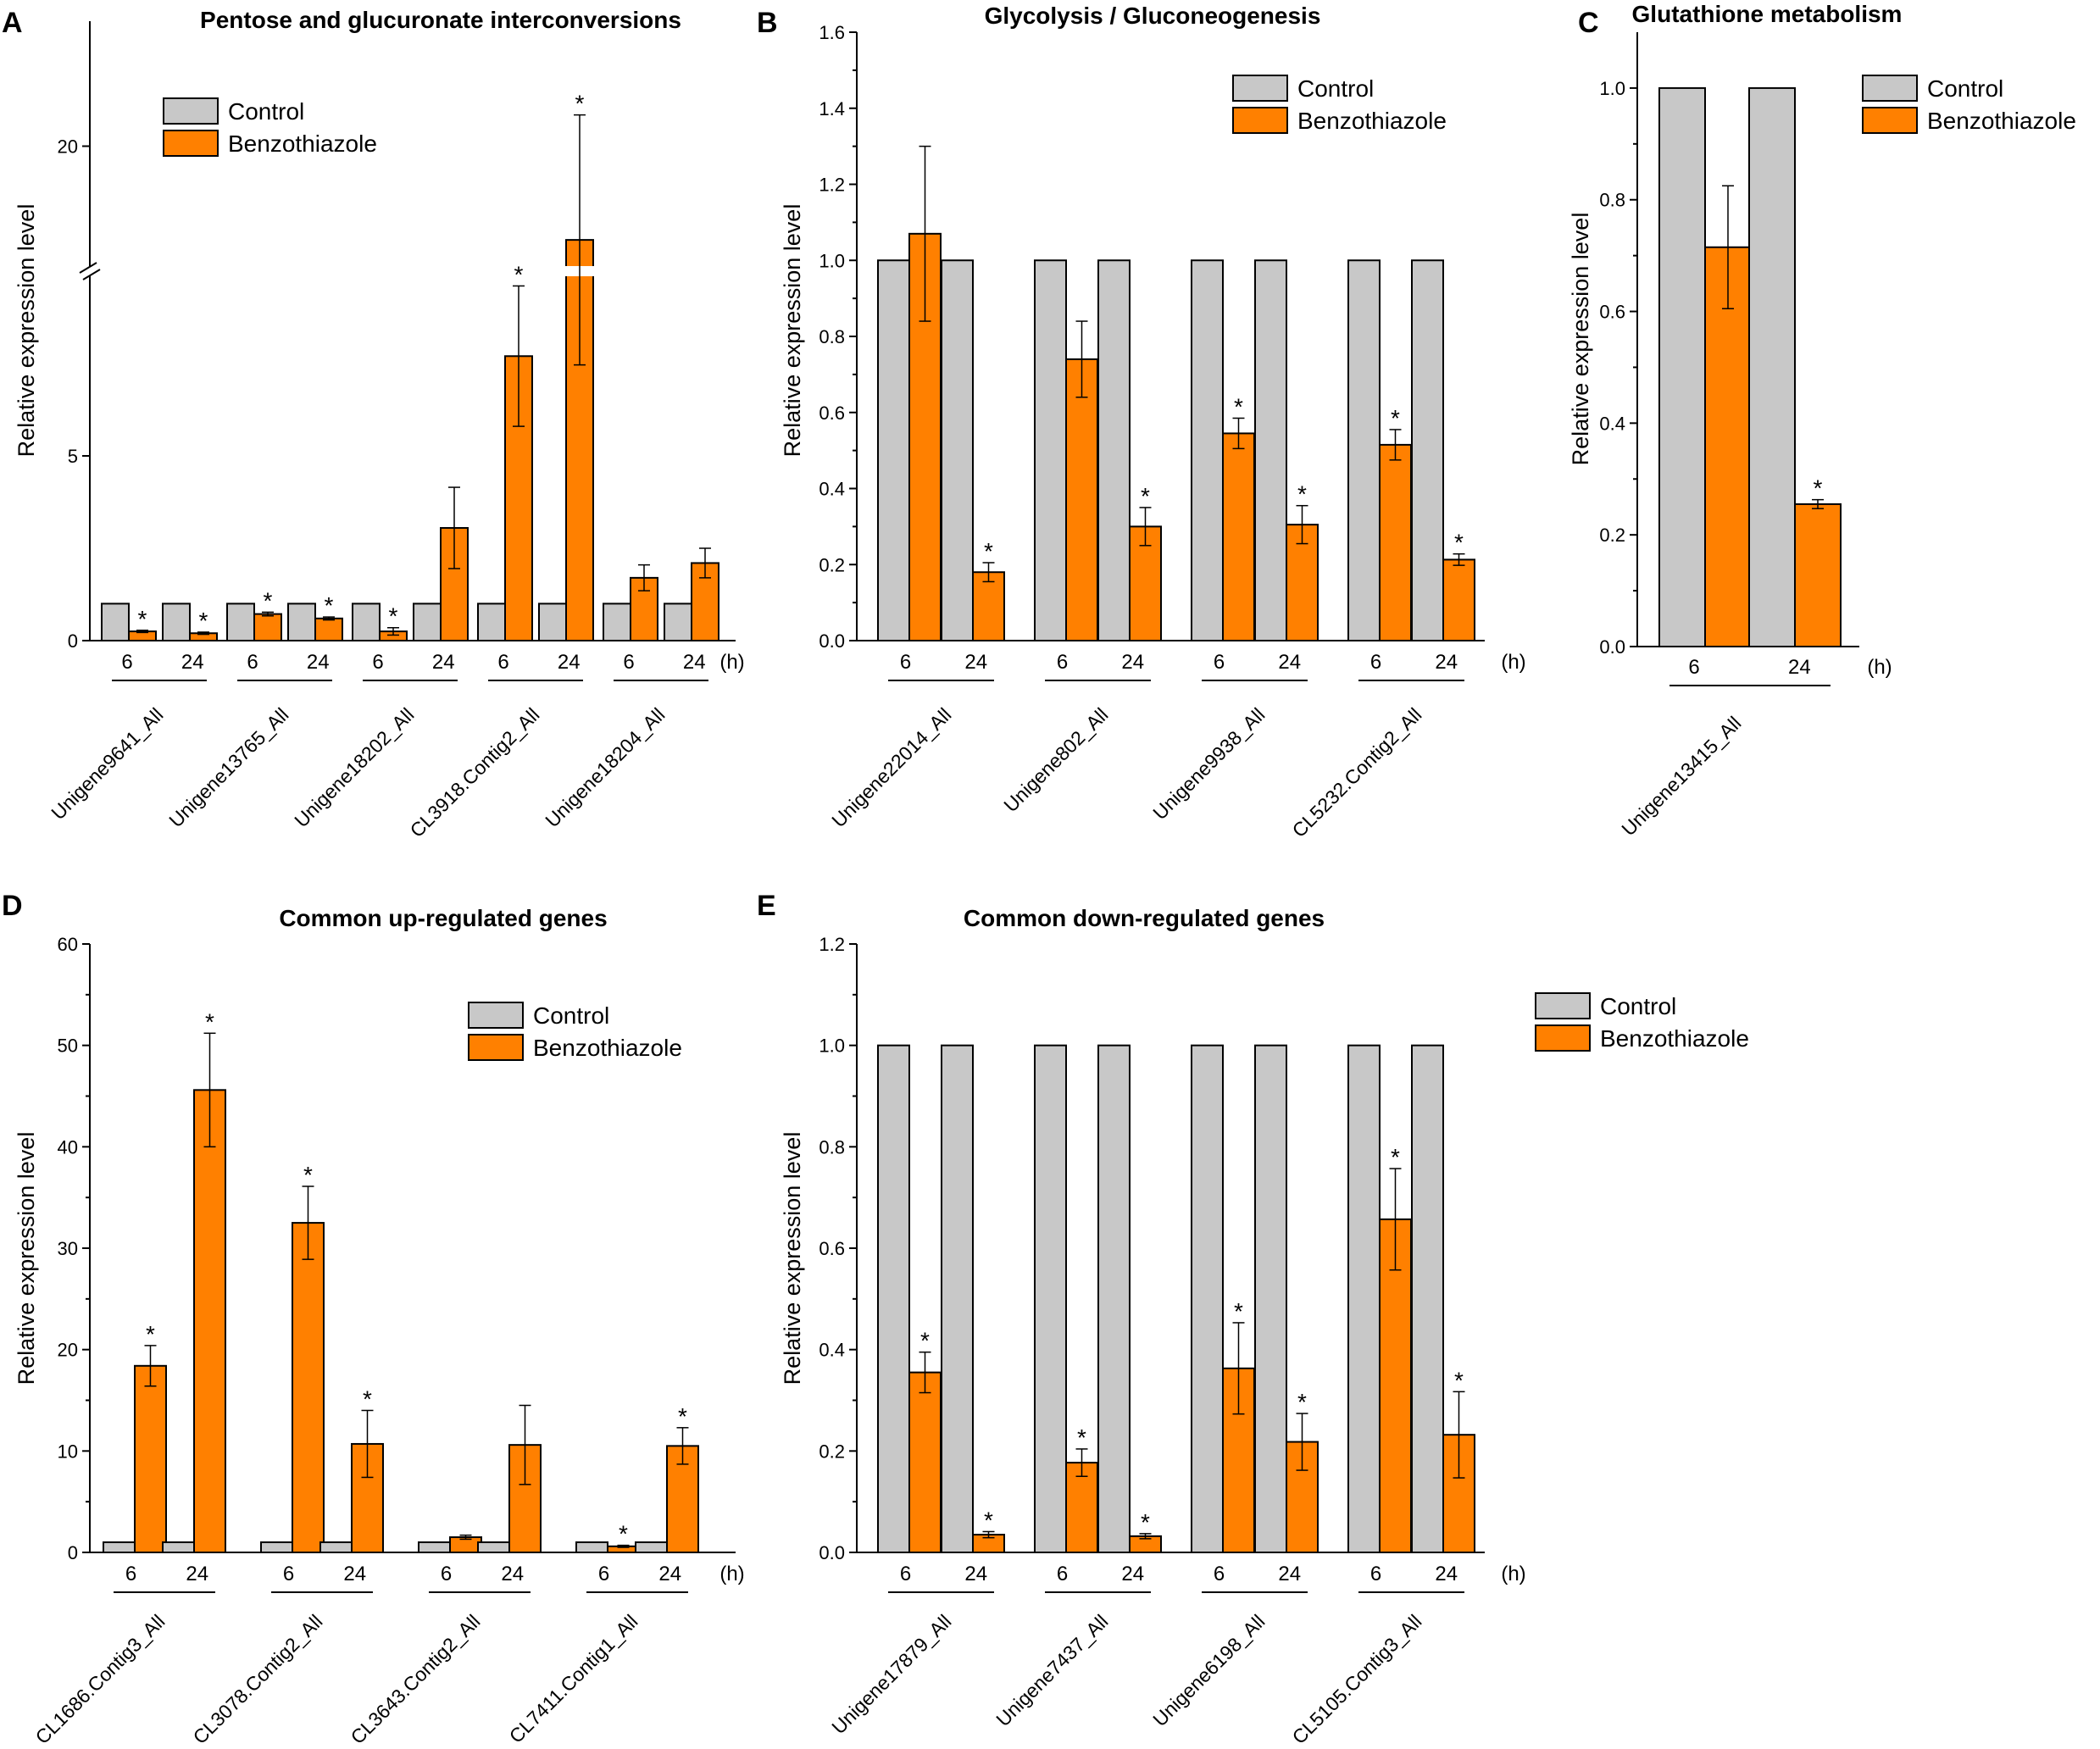 The height and width of the screenshot is (1749, 2100). What do you see at coordinates (68, 944) in the screenshot?
I see `y-tick-label: 60` at bounding box center [68, 944].